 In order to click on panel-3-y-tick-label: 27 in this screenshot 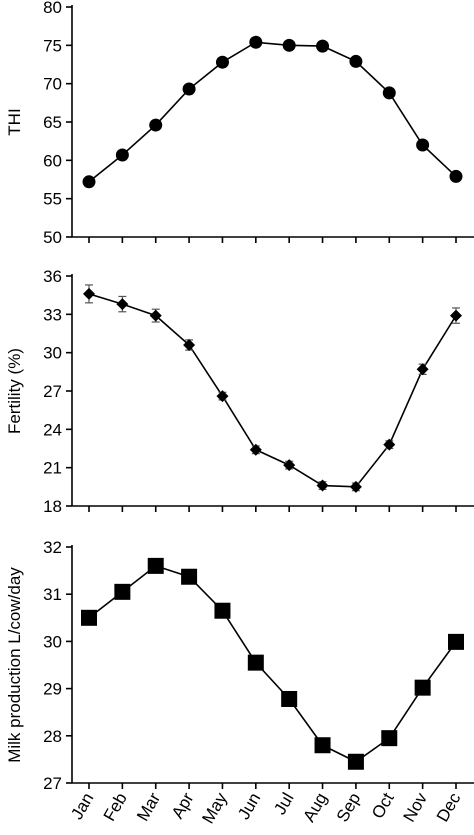, I will do `click(52, 783)`.